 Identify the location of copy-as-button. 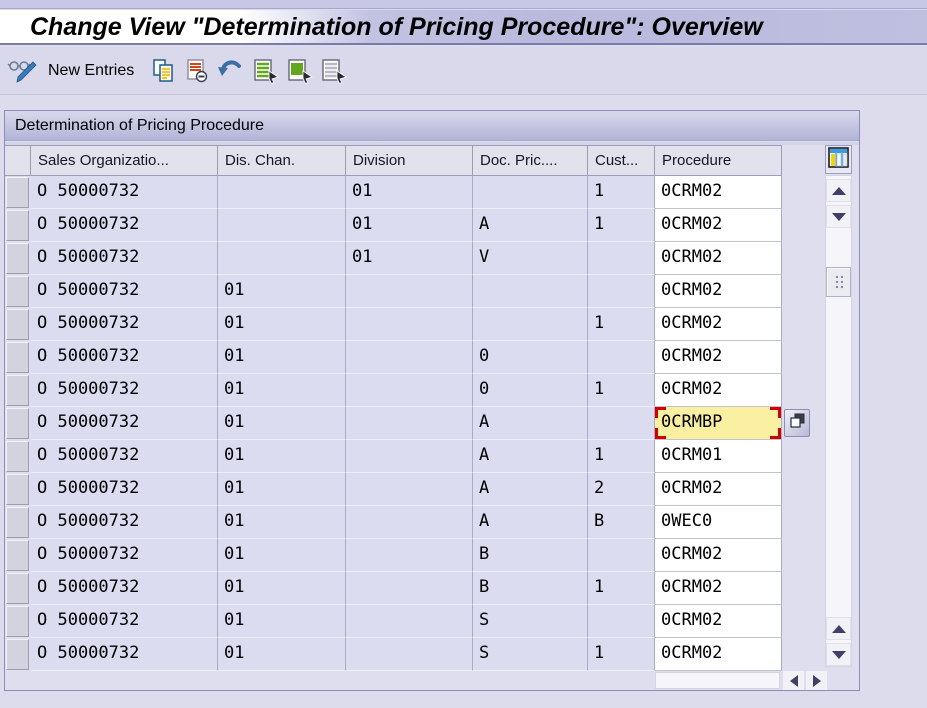
(163, 71).